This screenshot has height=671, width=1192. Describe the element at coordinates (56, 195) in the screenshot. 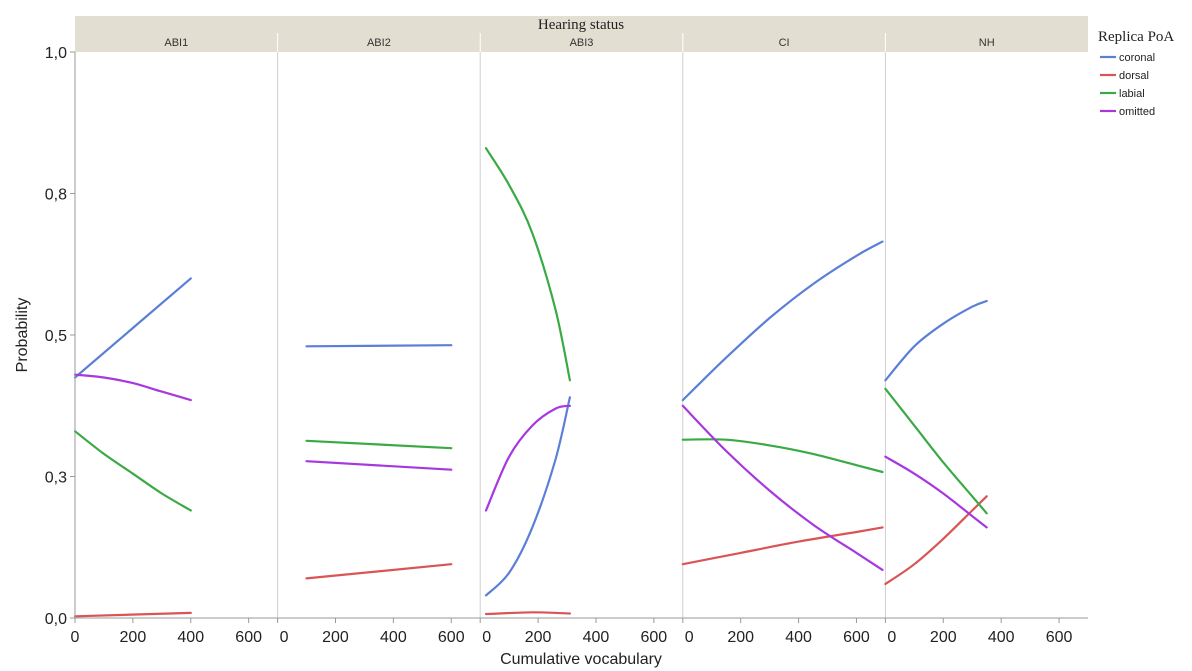

I see `y-tick-label: 0,8` at that location.